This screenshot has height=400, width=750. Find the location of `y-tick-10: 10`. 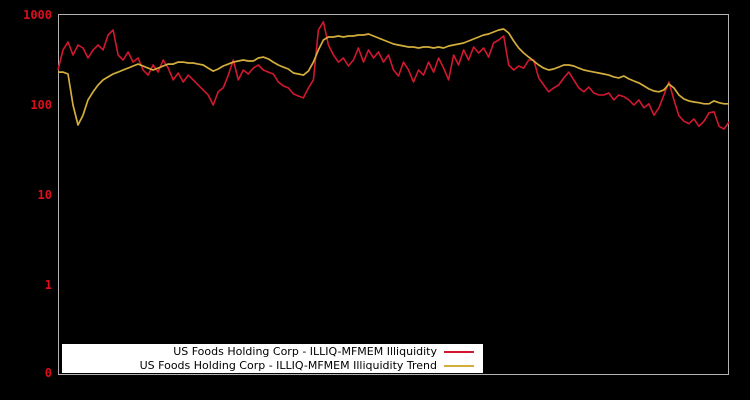

y-tick-10: 10 is located at coordinates (44, 195).